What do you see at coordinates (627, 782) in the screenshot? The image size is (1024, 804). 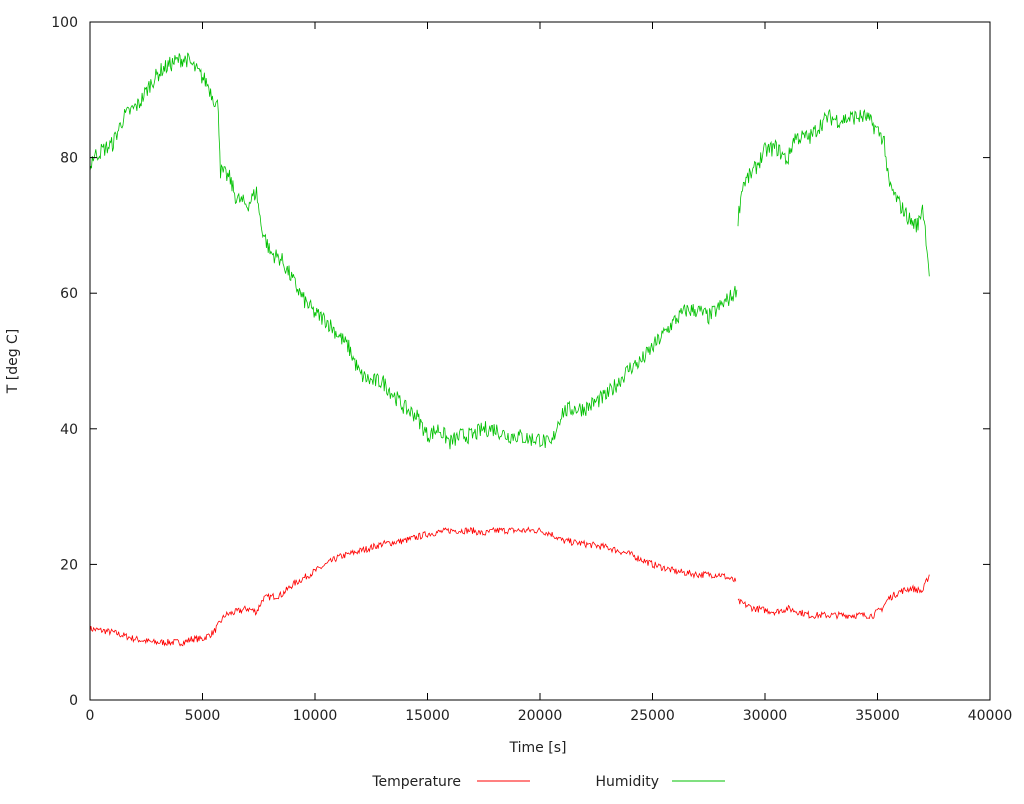 I see `legend-label-humidity: Humidity` at bounding box center [627, 782].